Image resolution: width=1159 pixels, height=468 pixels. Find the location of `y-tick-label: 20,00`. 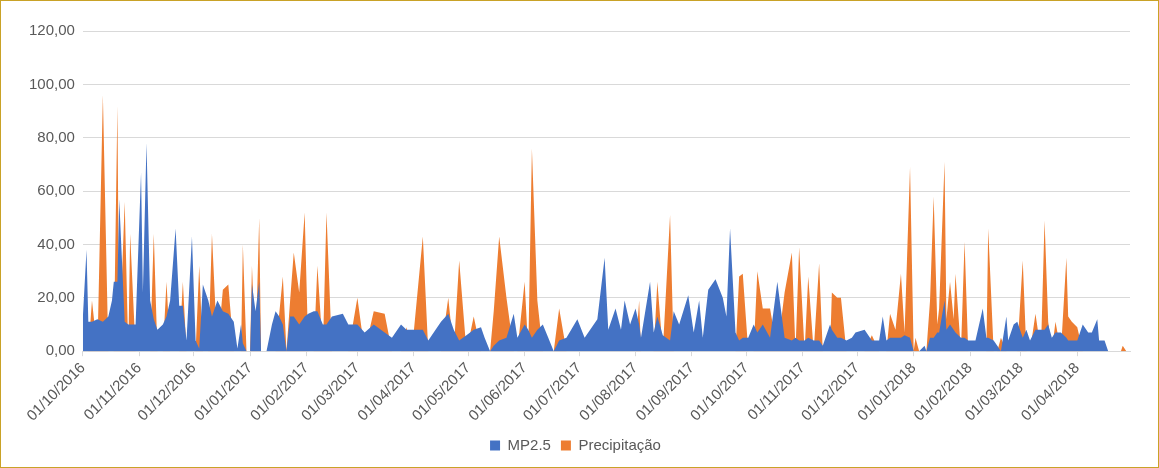

y-tick-label: 20,00 is located at coordinates (56, 296).